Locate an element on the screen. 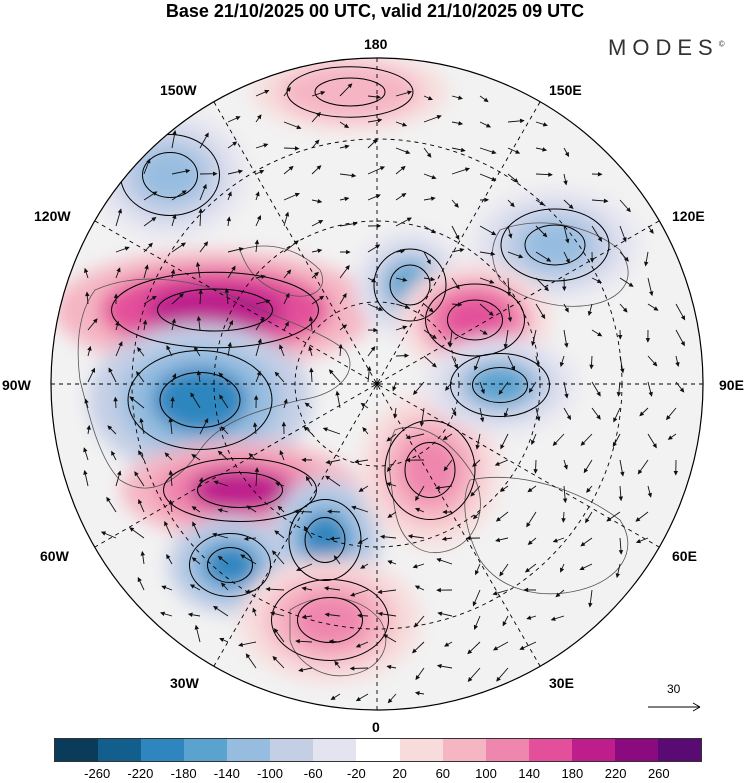 The width and height of the screenshot is (750, 783). colorbar-tick-label: -180 is located at coordinates (183, 773).